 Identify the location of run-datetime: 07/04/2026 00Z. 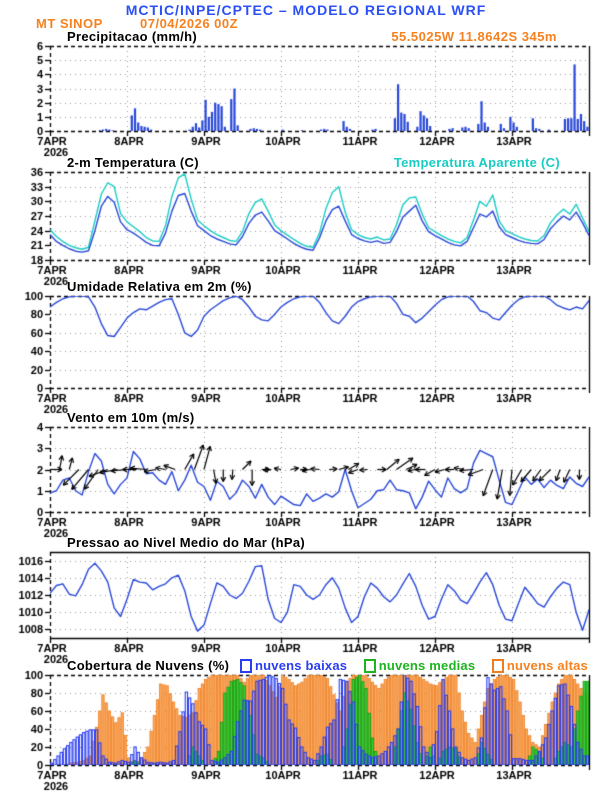
(189, 23).